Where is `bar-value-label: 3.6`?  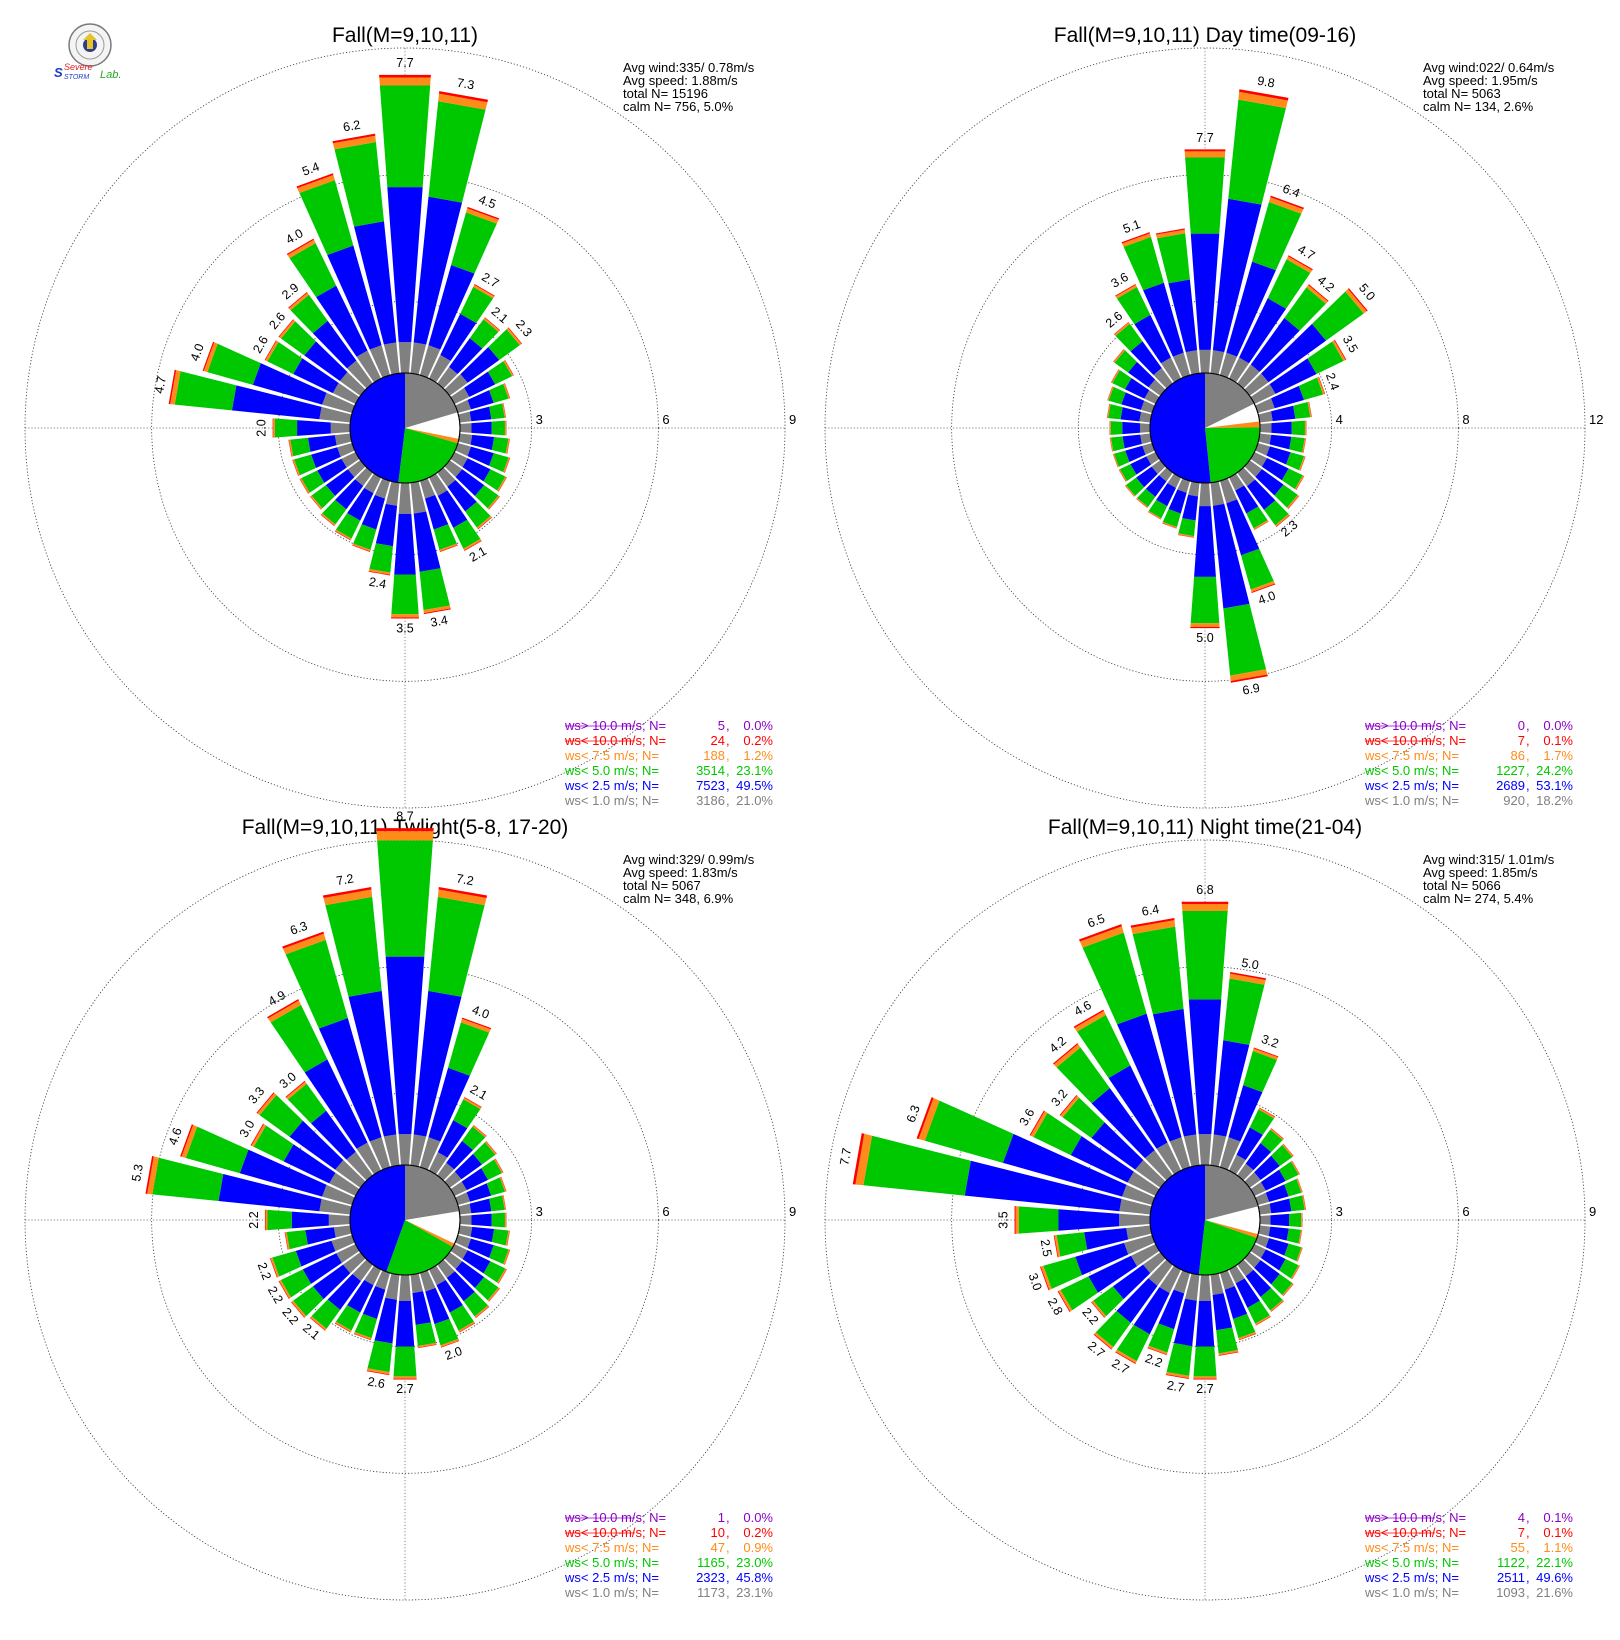 bar-value-label: 3.6 is located at coordinates (1027, 1117).